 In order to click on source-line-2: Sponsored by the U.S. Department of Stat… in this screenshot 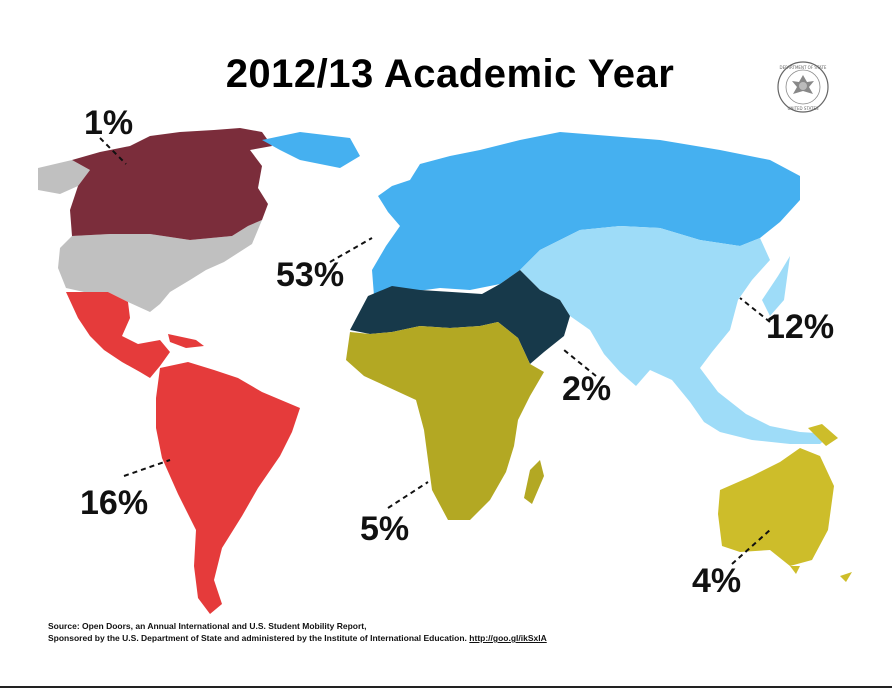, I will do `click(398, 638)`.